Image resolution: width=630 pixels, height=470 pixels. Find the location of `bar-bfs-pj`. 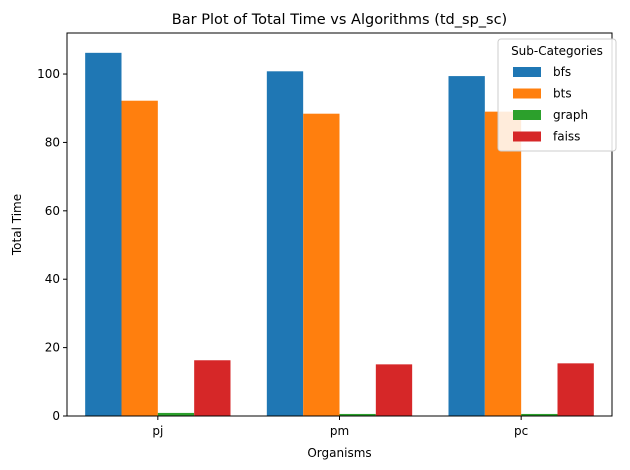

bar-bfs-pj is located at coordinates (103, 234).